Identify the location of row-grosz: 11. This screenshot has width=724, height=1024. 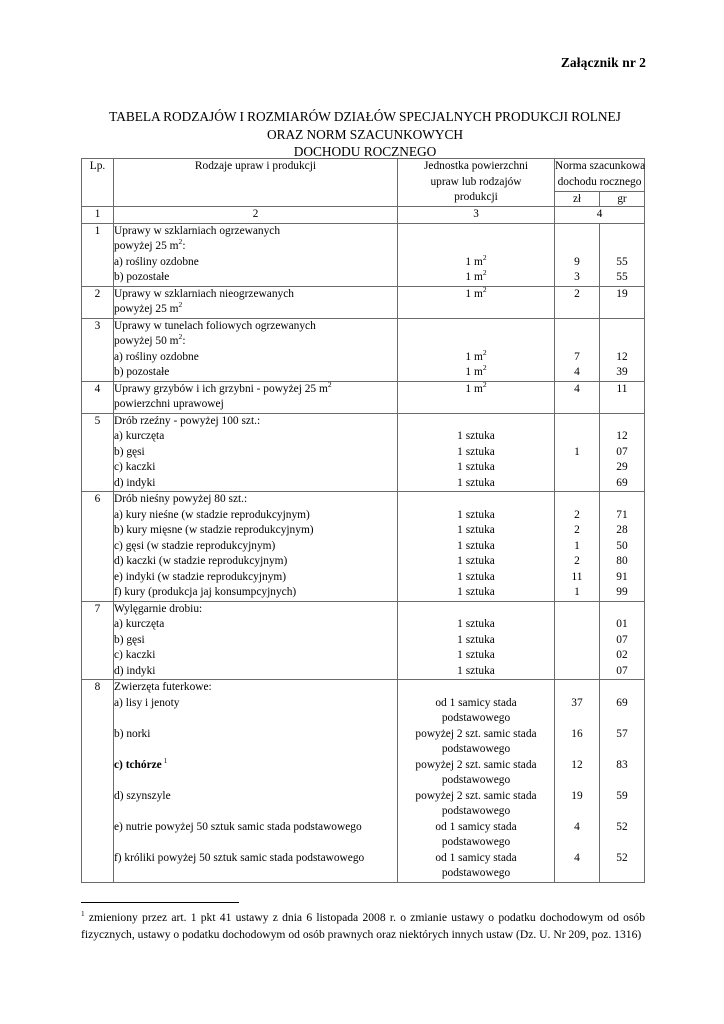
(622, 397).